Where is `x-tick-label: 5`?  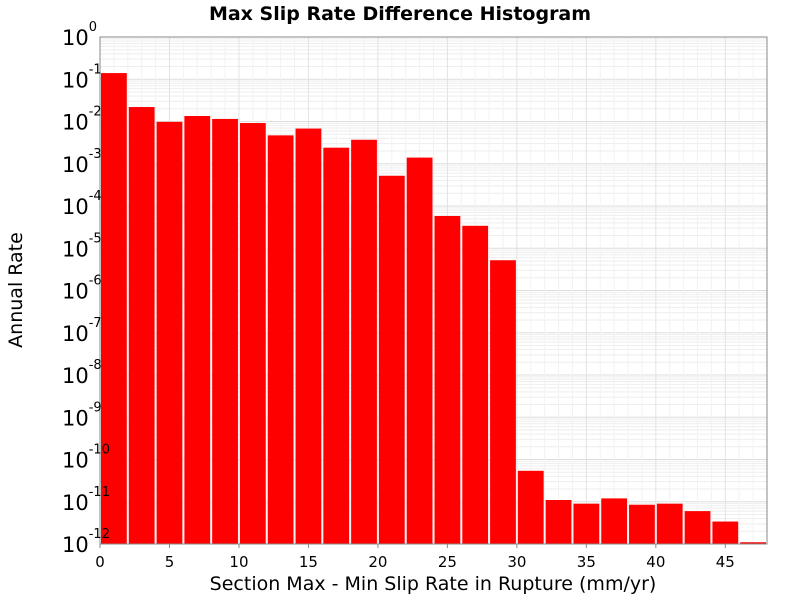 x-tick-label: 5 is located at coordinates (170, 562).